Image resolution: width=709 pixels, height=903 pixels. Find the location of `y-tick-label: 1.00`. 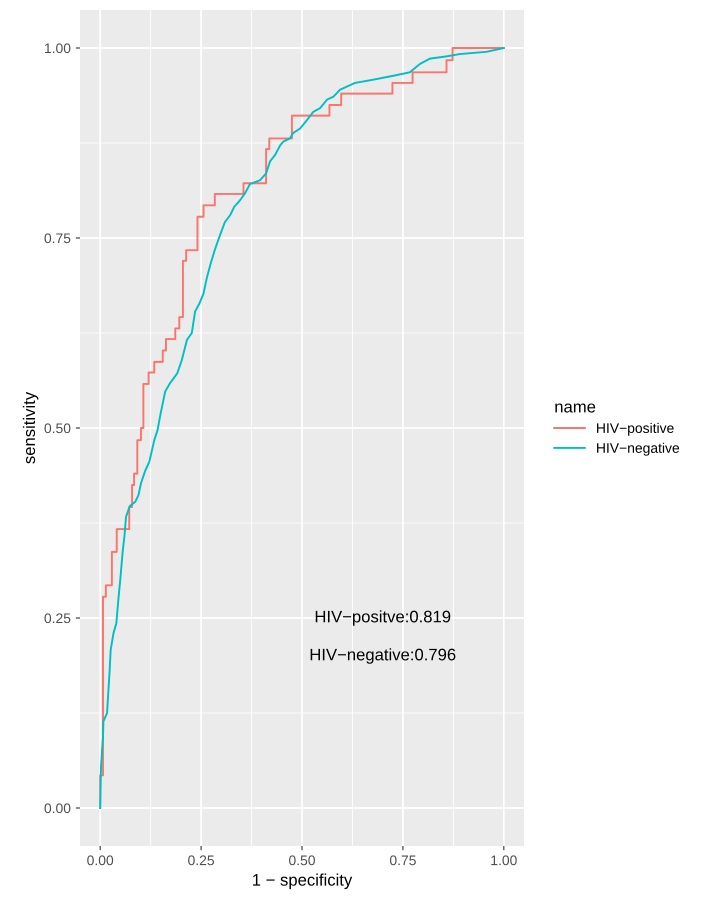

y-tick-label: 1.00 is located at coordinates (57, 48).